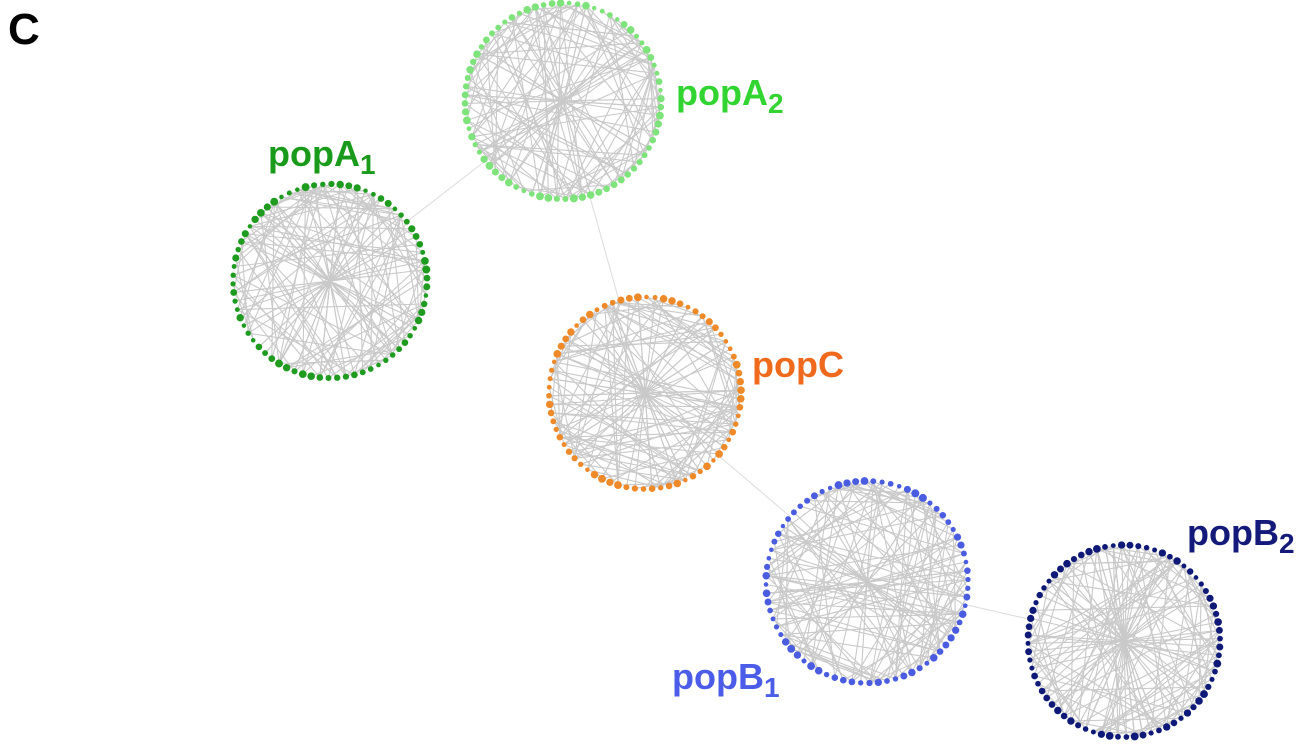 The image size is (1303, 748). I want to click on bridge-popB1-popB2, so click(998, 612).